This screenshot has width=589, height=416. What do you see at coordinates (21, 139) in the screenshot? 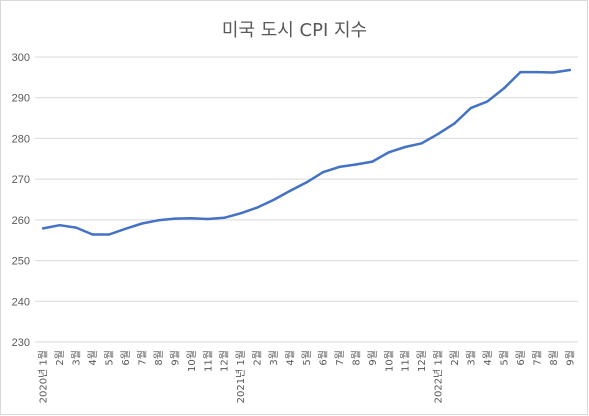
I see `y-tick-label: 280` at bounding box center [21, 139].